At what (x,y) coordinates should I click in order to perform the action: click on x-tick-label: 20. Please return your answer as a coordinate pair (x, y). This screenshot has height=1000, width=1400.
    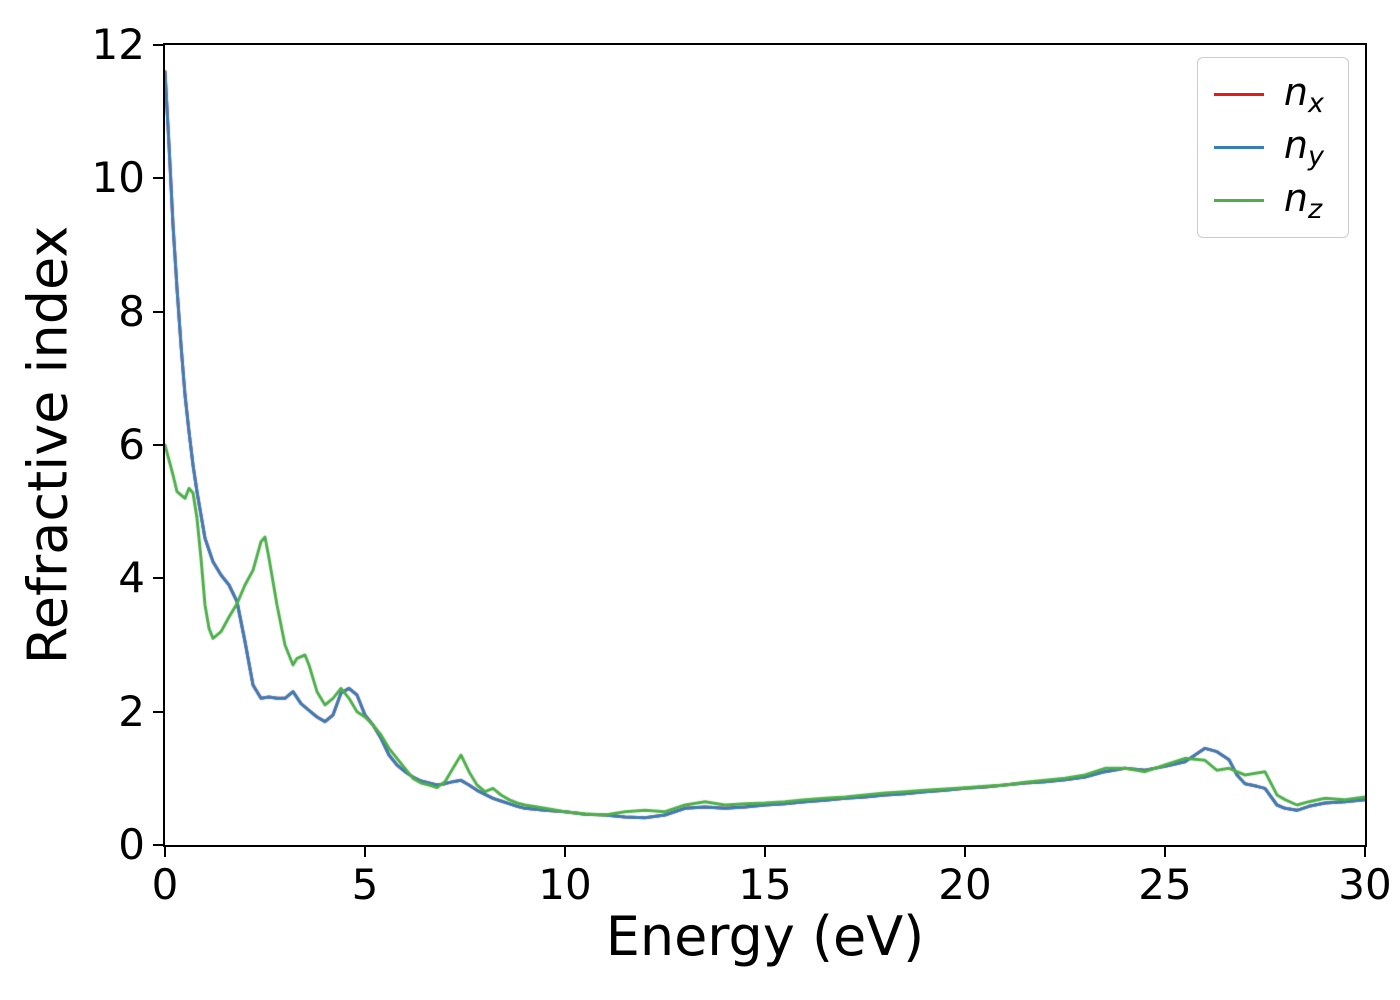
    Looking at the image, I should click on (965, 884).